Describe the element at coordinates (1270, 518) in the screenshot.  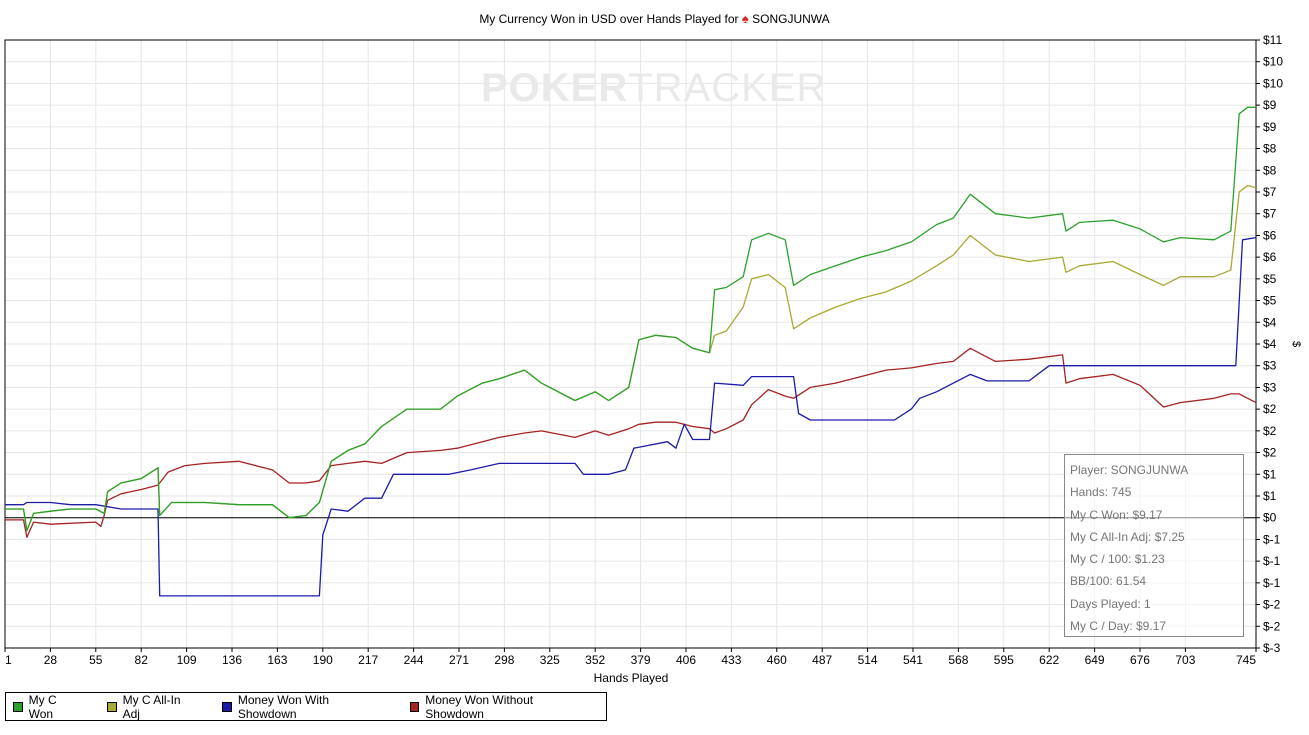
I see `y-tick-label: $0` at that location.